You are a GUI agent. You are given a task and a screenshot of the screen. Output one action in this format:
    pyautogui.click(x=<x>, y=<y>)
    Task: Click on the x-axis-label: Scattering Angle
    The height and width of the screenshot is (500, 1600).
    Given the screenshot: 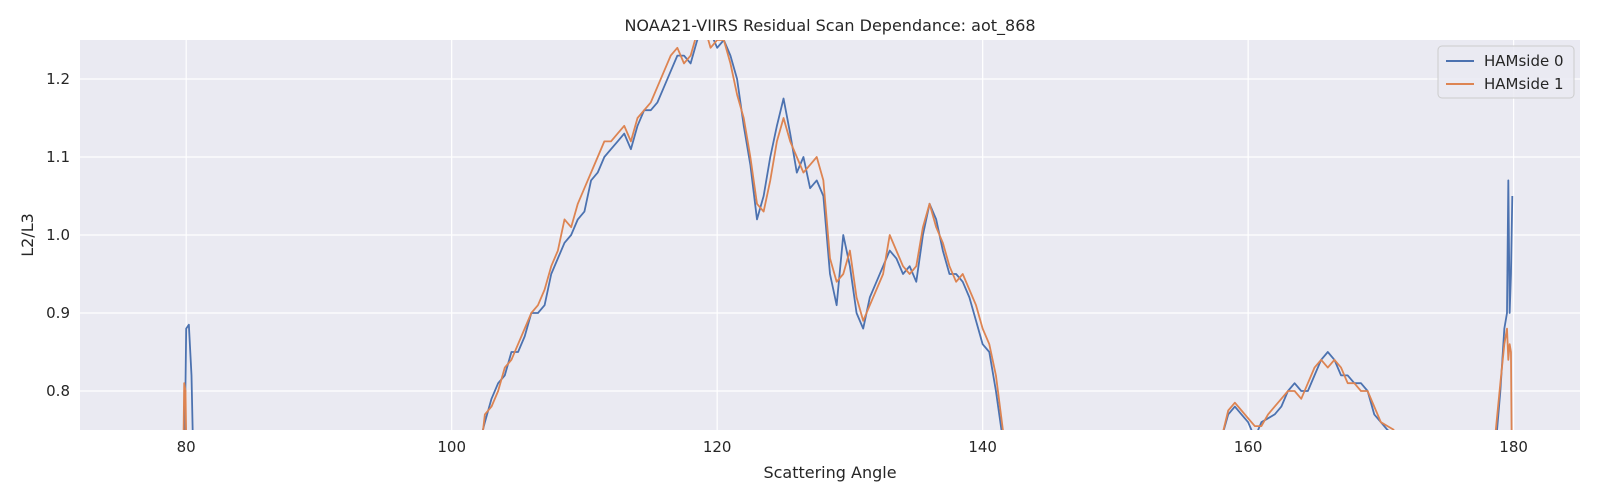 What is the action you would take?
    pyautogui.click(x=829, y=472)
    